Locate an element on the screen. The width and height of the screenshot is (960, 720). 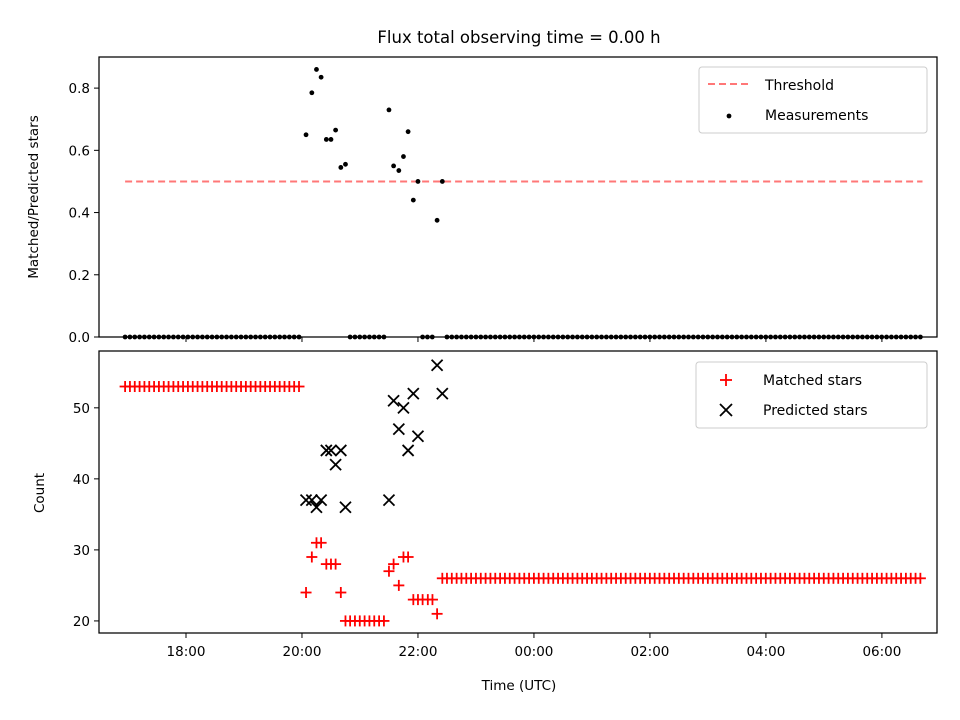
bottom-y-tick-label: 40 is located at coordinates (81, 480).